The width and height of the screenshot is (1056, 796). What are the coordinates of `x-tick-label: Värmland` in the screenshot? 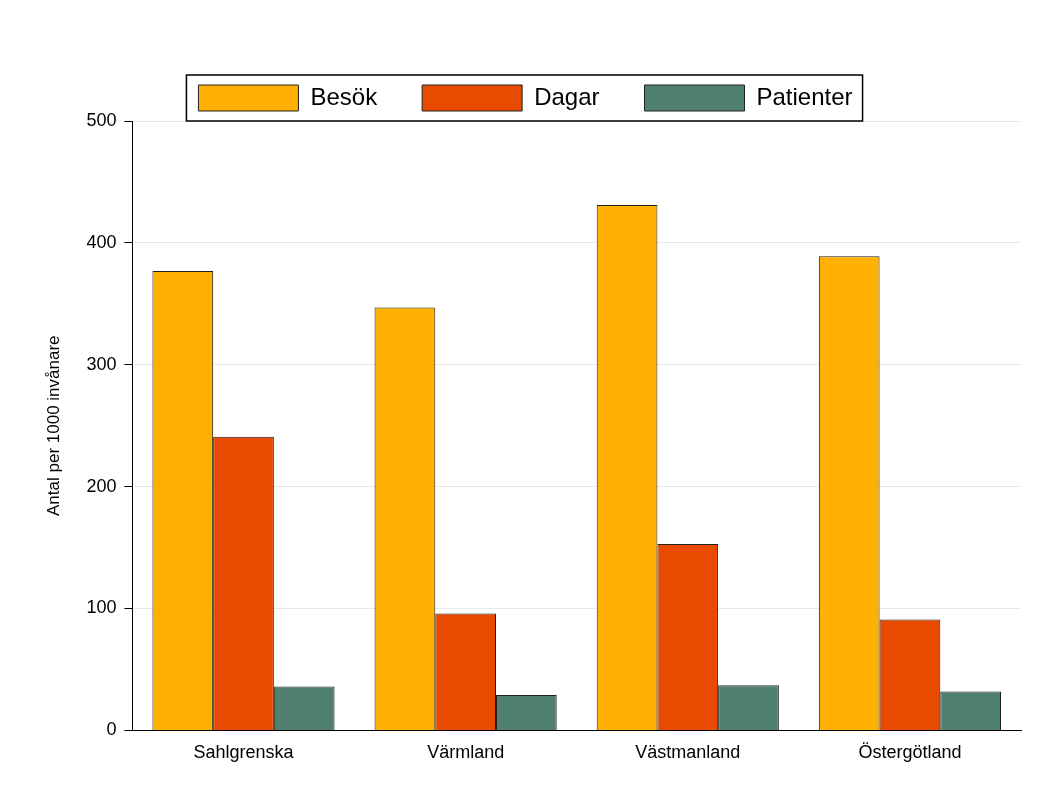 It's located at (466, 752).